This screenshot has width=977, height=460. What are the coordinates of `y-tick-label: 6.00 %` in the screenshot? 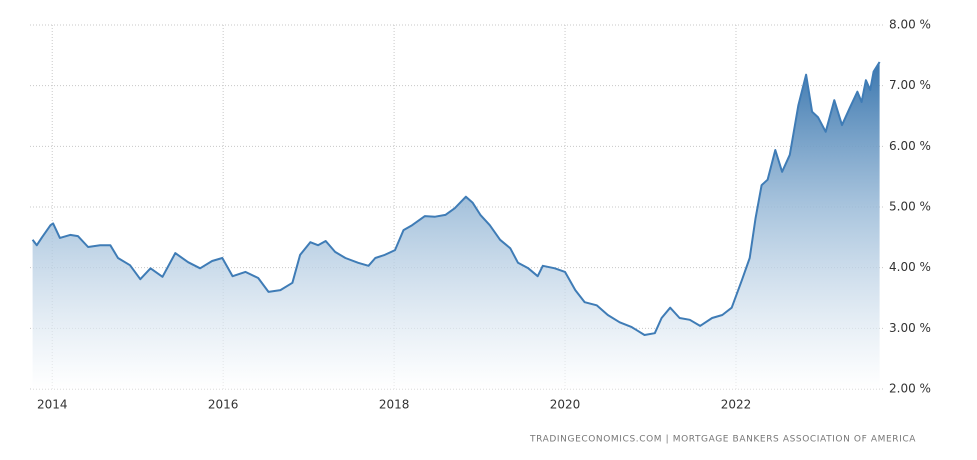 It's located at (910, 146).